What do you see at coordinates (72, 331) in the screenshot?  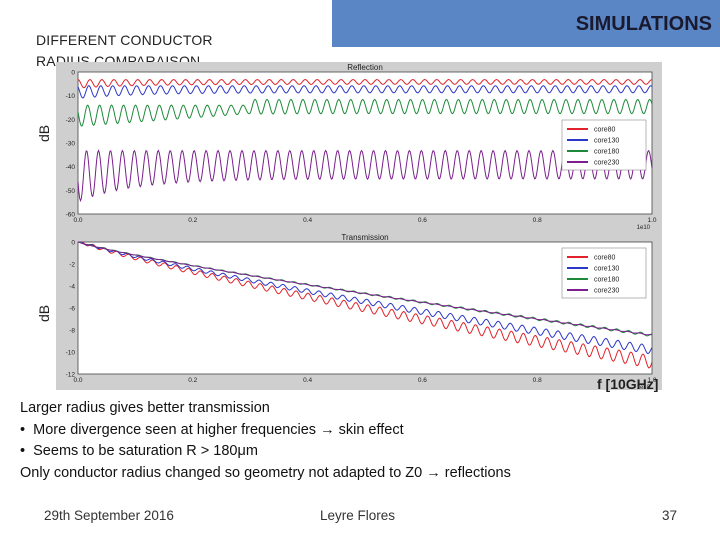 I see `y-tick-label: -8` at bounding box center [72, 331].